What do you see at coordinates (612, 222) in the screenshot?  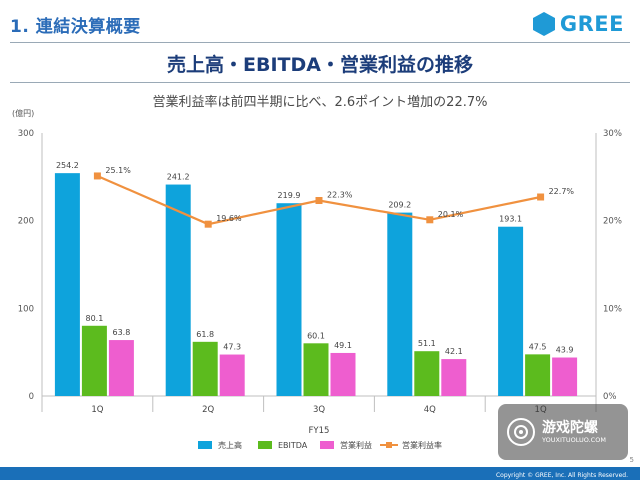 I see `y2-tick-label: 20%` at bounding box center [612, 222].